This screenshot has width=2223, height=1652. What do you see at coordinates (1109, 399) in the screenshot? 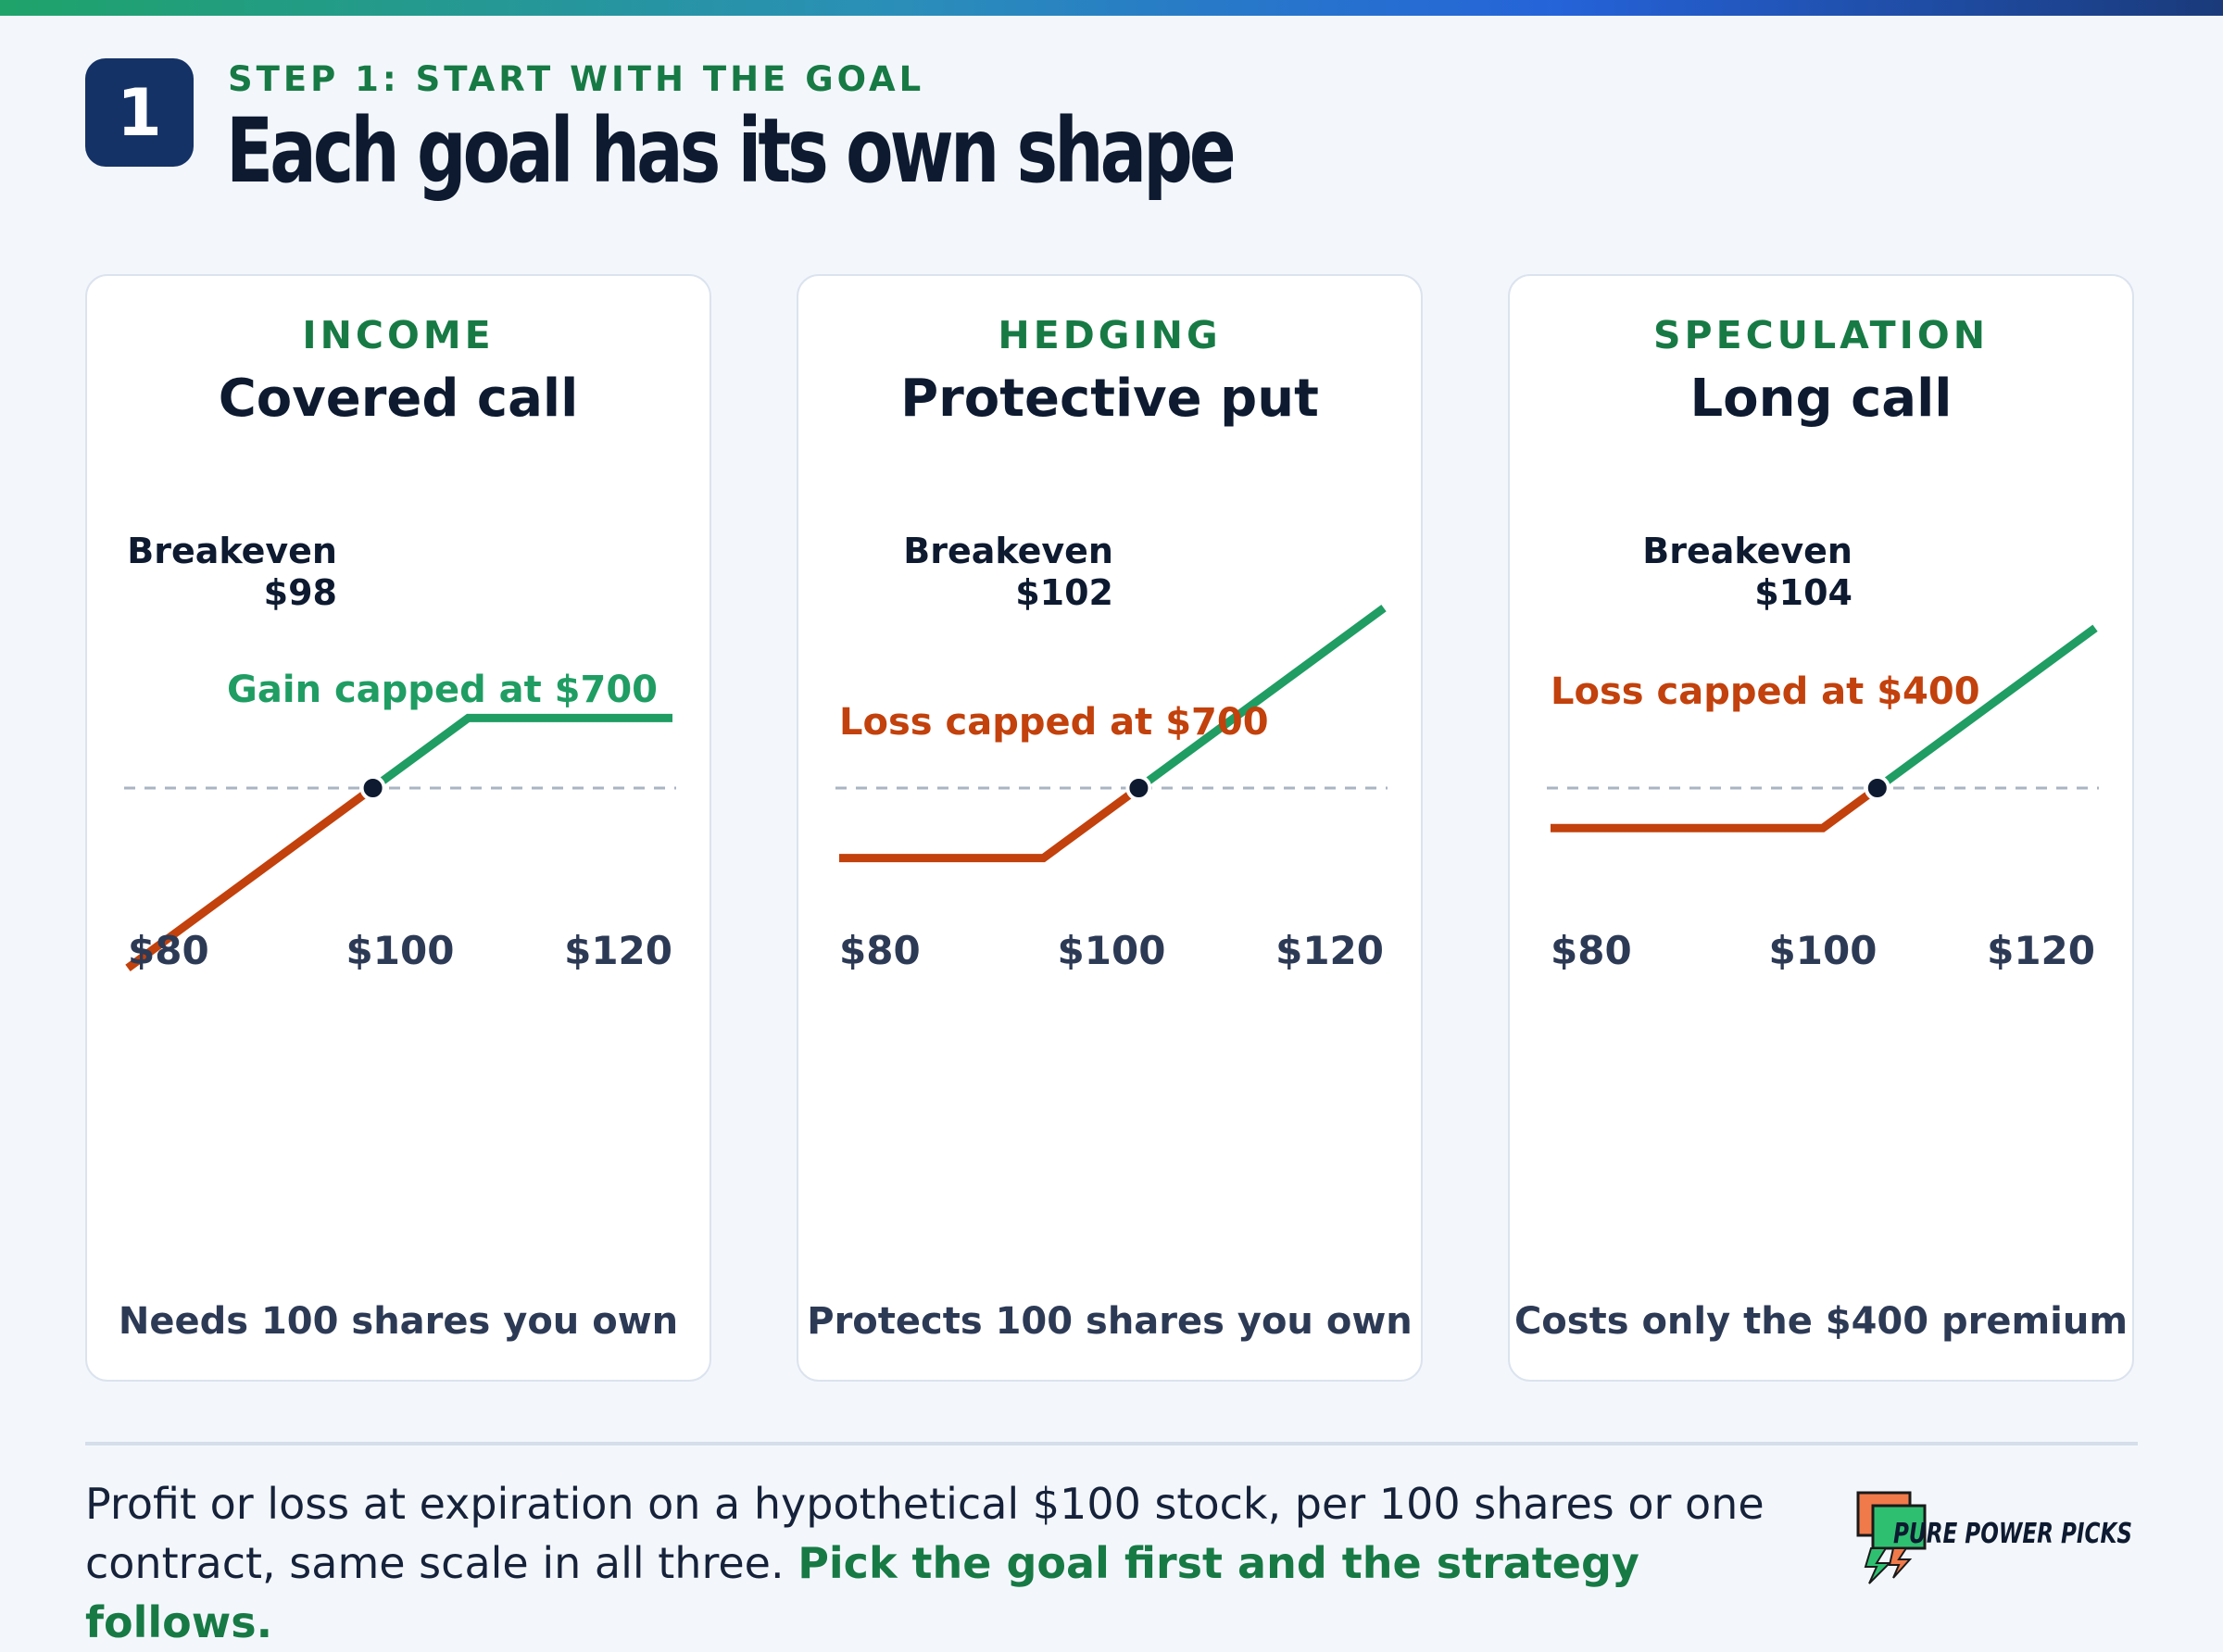
I see `card-strategy-title: Protective put` at bounding box center [1109, 399].